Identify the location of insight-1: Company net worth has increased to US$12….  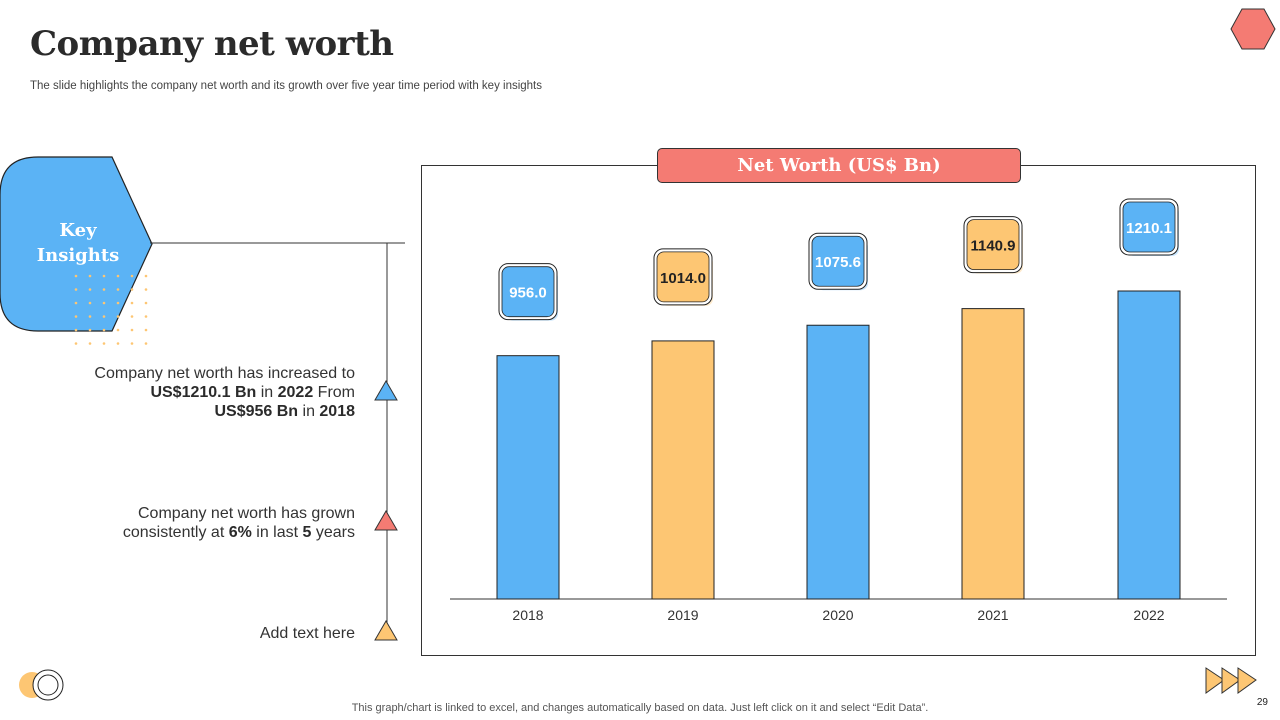
(224, 392).